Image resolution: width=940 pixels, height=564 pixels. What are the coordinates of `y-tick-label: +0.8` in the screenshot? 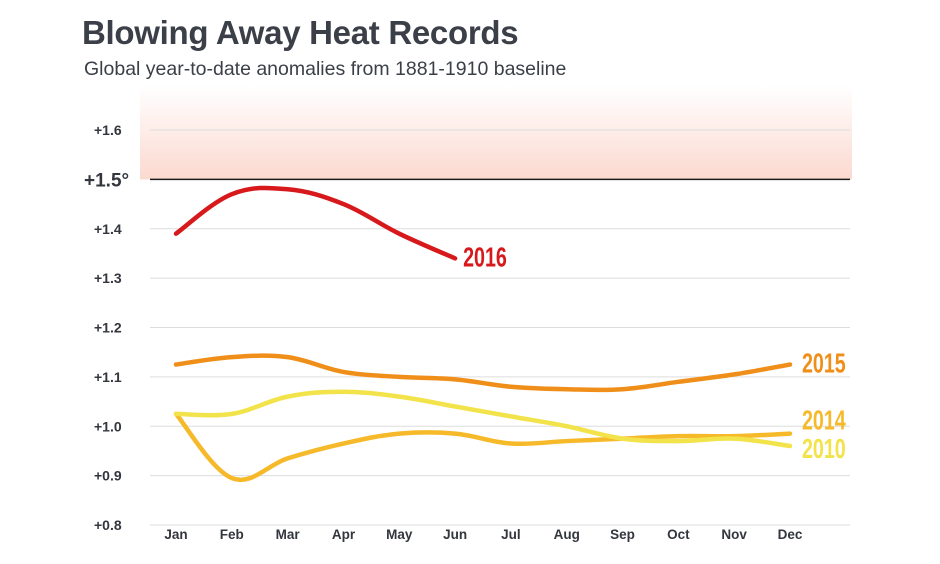 It's located at (108, 525).